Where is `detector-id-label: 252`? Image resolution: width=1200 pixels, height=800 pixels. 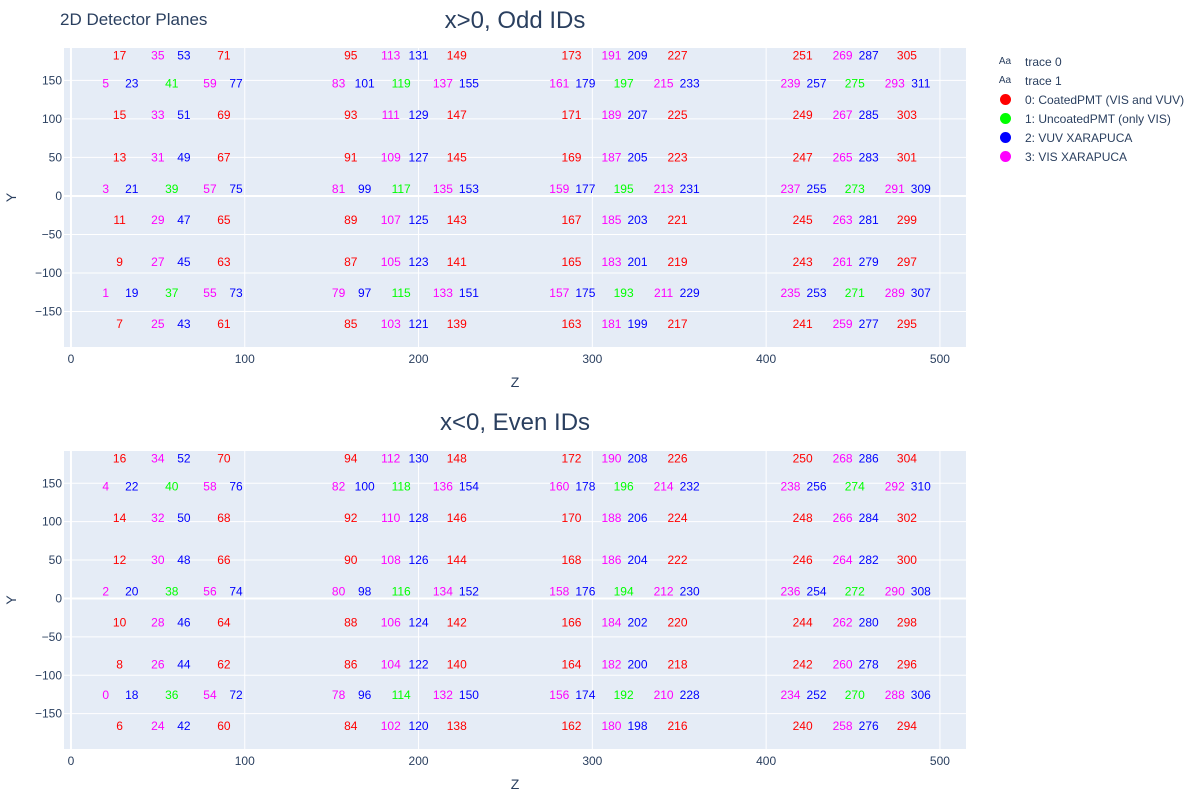 detector-id-label: 252 is located at coordinates (817, 695).